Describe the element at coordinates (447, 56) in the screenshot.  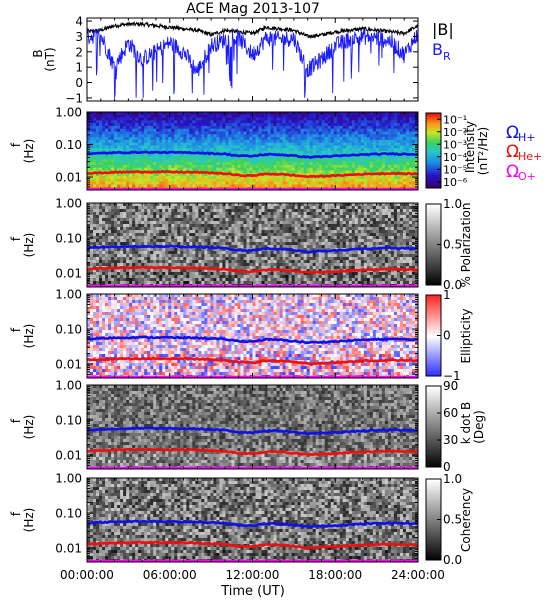
I see `legend-b-r-subscript: R` at that location.